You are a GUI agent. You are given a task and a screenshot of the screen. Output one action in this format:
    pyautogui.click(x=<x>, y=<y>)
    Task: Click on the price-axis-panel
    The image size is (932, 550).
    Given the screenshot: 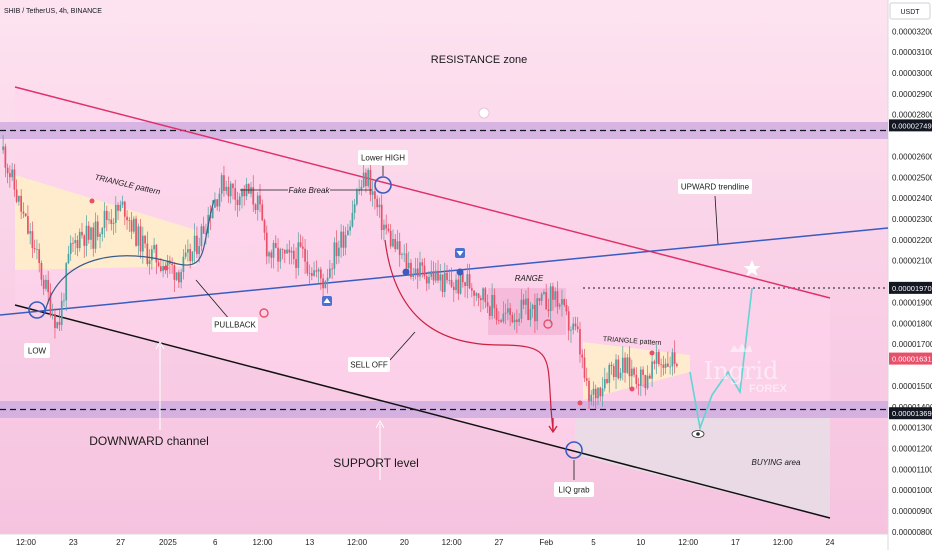 What is the action you would take?
    pyautogui.click(x=910, y=275)
    